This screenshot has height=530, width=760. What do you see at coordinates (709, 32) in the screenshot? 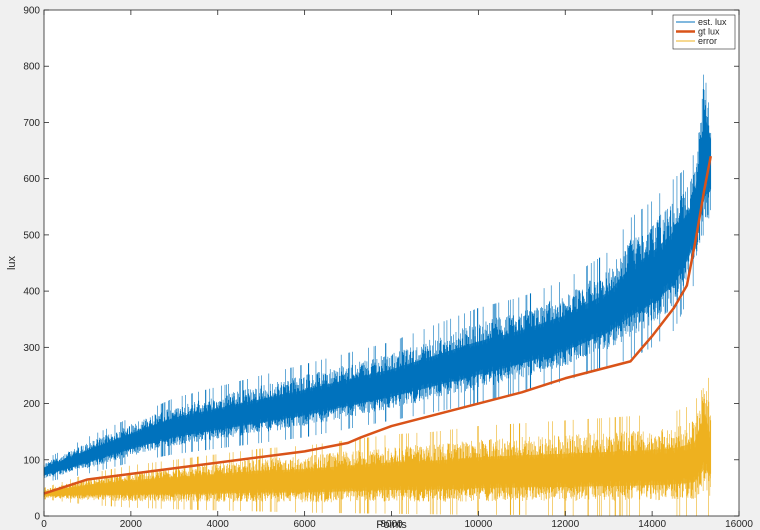
I see `legend-label: gt lux` at bounding box center [709, 32].